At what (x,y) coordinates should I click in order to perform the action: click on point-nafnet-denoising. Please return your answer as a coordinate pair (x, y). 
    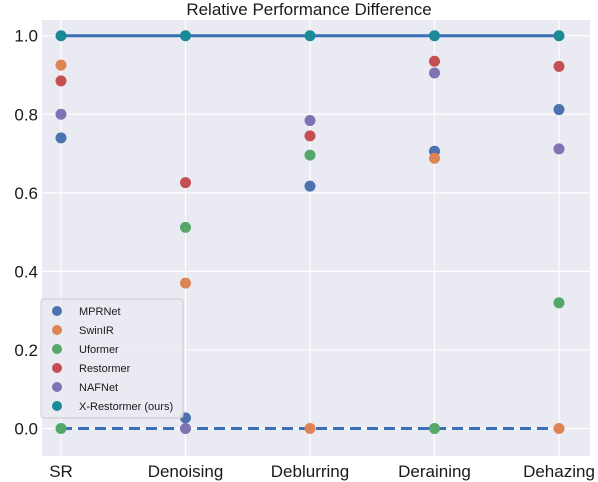
    Looking at the image, I should click on (185, 429).